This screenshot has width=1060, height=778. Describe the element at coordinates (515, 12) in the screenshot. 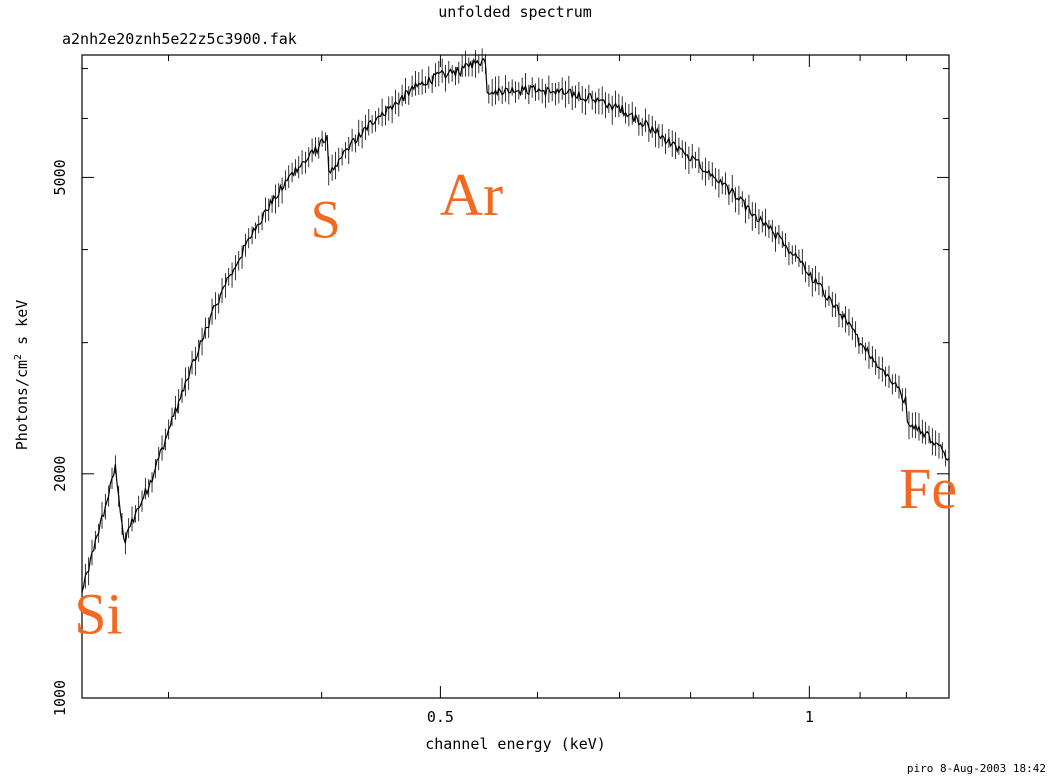

I see `chart-title: unfolded spectrum` at that location.